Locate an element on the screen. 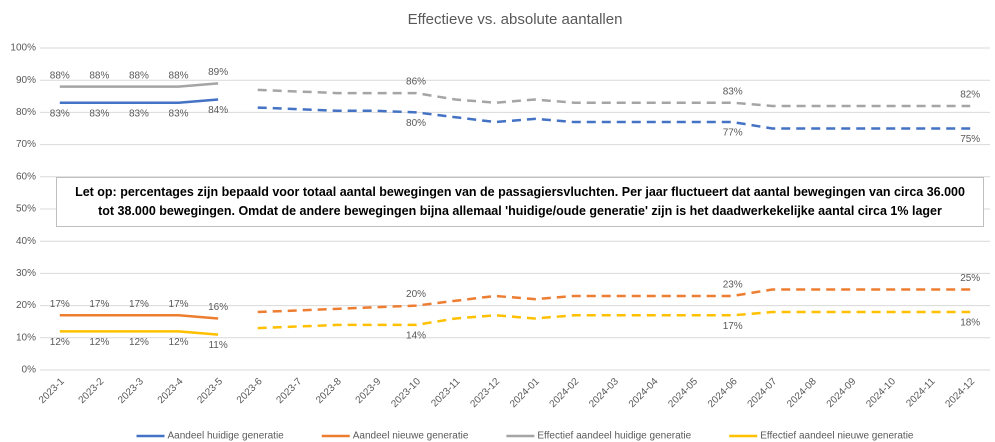  x-tick-label: 2023-10 is located at coordinates (406, 393).